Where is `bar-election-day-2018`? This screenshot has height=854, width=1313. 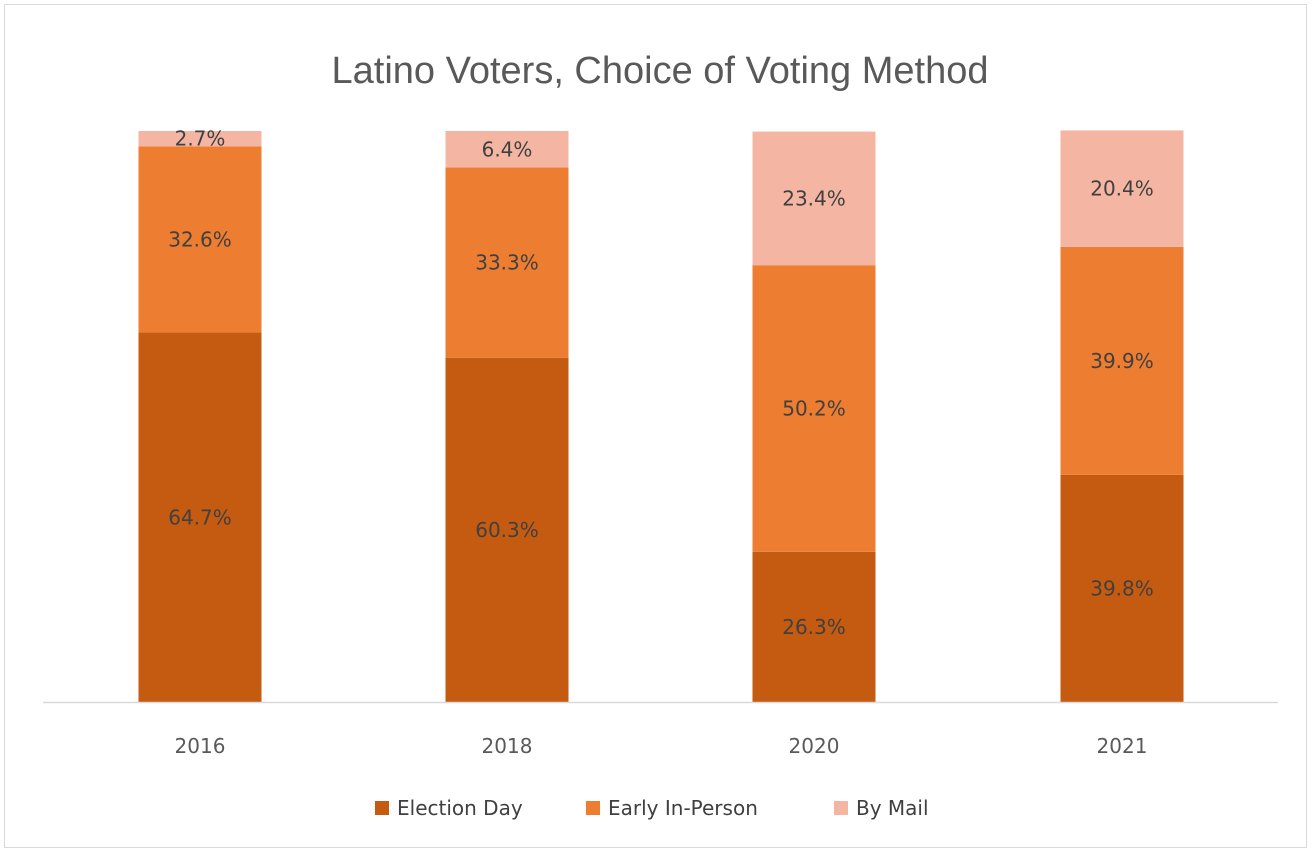
bar-election-day-2018 is located at coordinates (507, 529).